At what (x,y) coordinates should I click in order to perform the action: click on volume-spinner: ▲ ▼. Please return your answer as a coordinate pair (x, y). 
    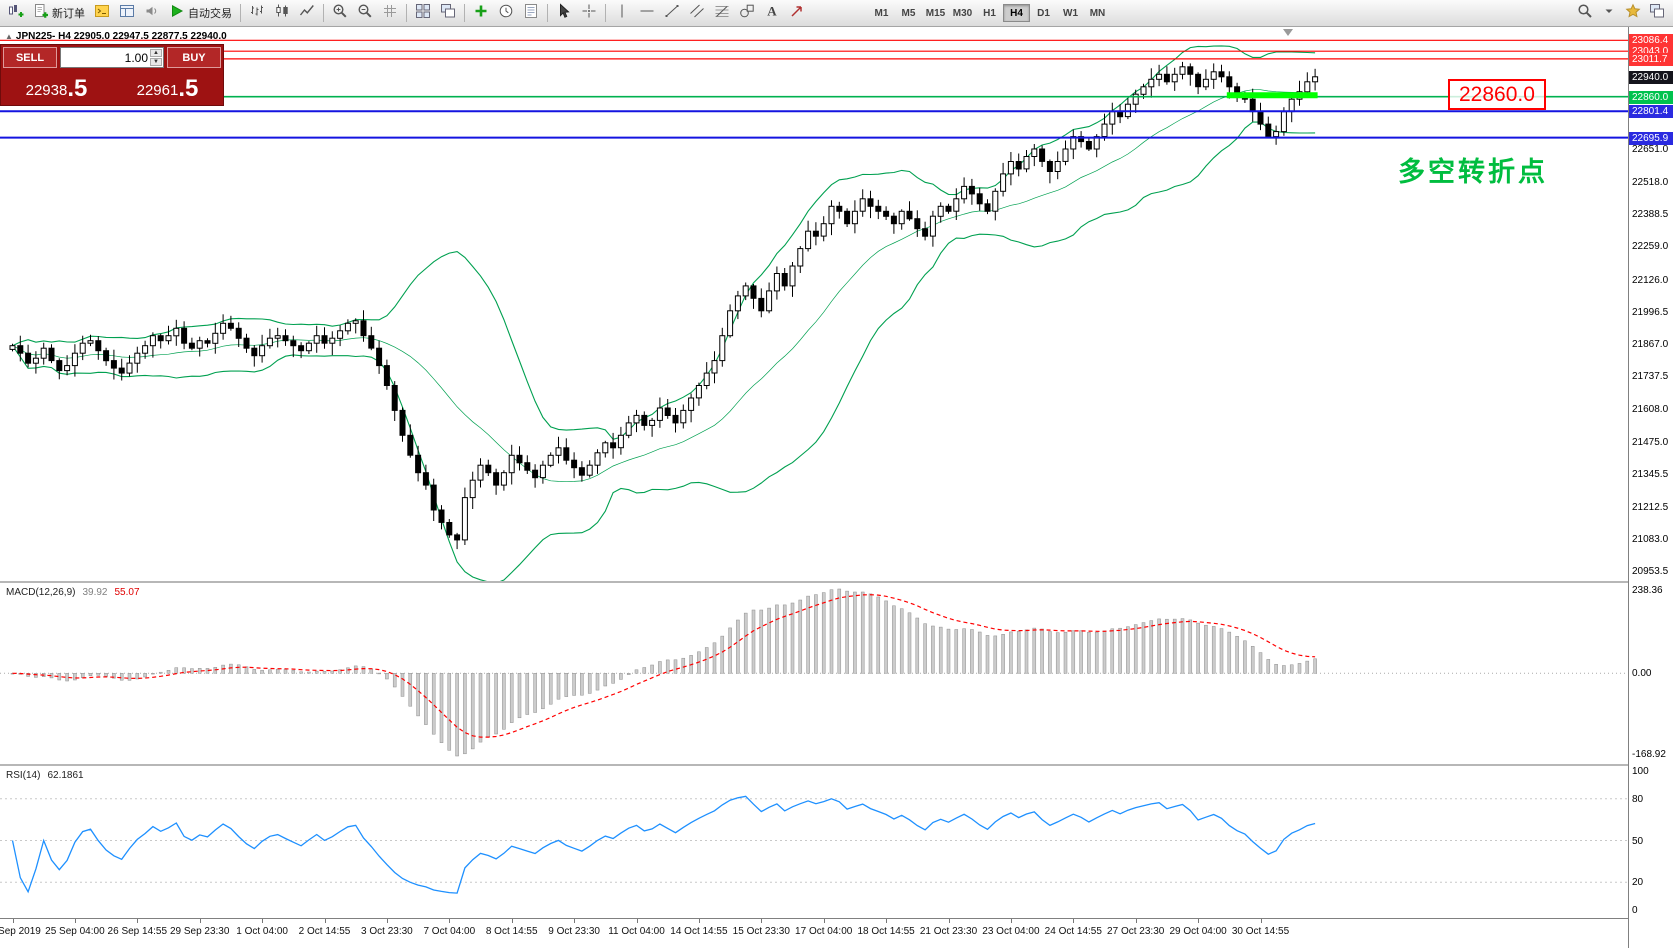
    Looking at the image, I should click on (156, 57).